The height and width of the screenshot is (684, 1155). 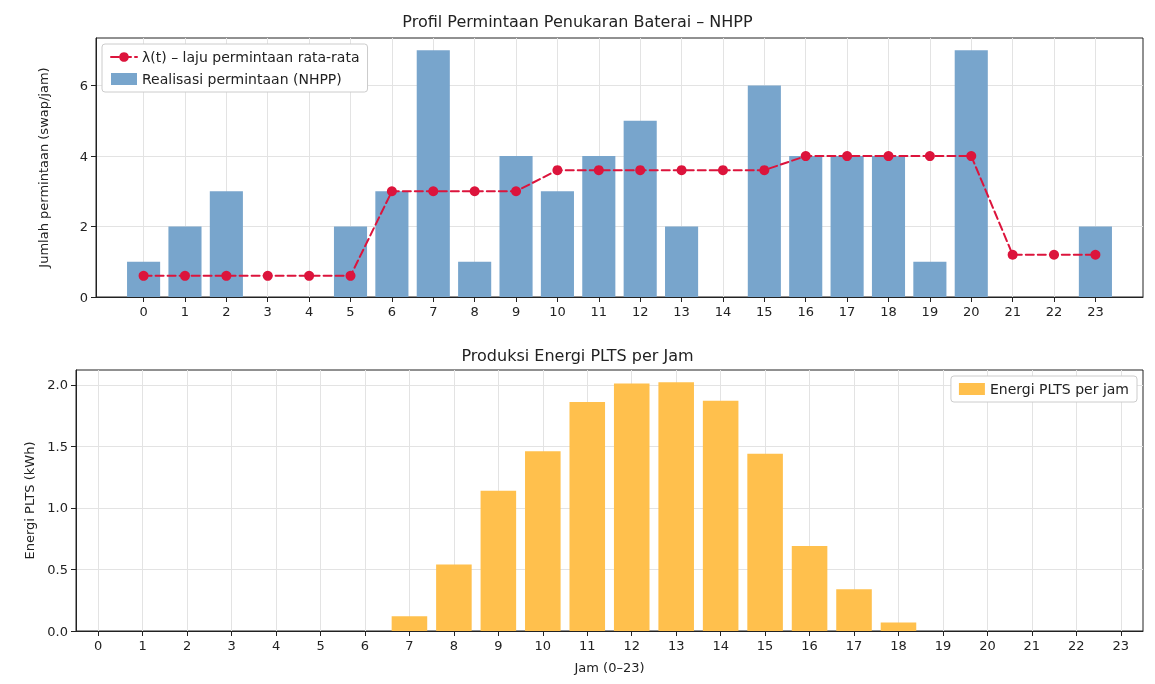 I want to click on y-tick-label: 0.5, so click(x=57, y=569).